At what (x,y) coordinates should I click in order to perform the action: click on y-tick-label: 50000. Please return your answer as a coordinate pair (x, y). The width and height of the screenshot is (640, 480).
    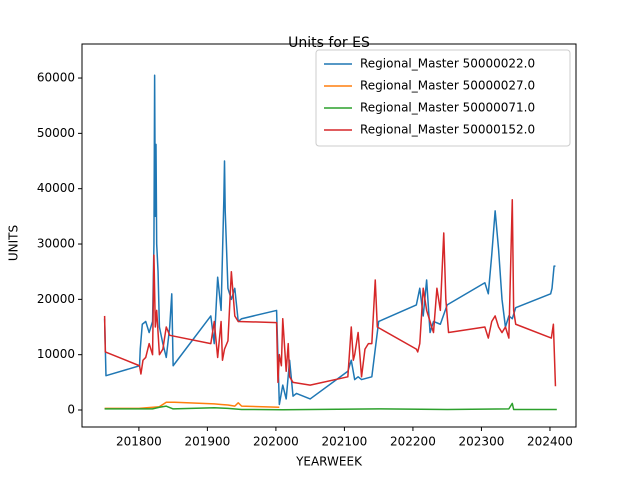
    Looking at the image, I should click on (56, 133).